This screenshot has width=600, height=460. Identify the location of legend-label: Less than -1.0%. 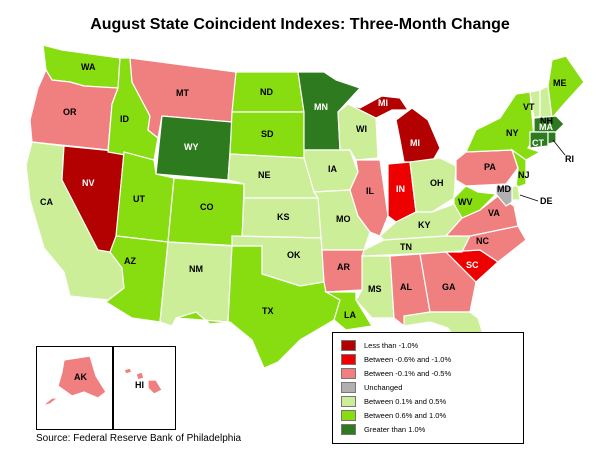
(391, 345).